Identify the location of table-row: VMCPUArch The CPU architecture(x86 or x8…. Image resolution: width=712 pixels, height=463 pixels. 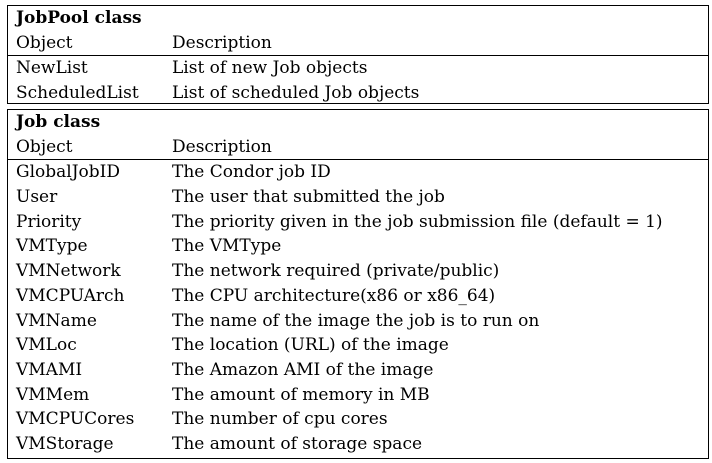
(358, 296).